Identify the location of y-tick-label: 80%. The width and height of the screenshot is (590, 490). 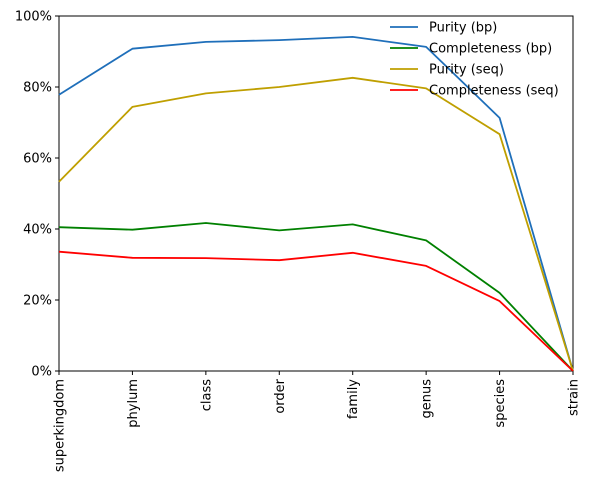
(37, 88).